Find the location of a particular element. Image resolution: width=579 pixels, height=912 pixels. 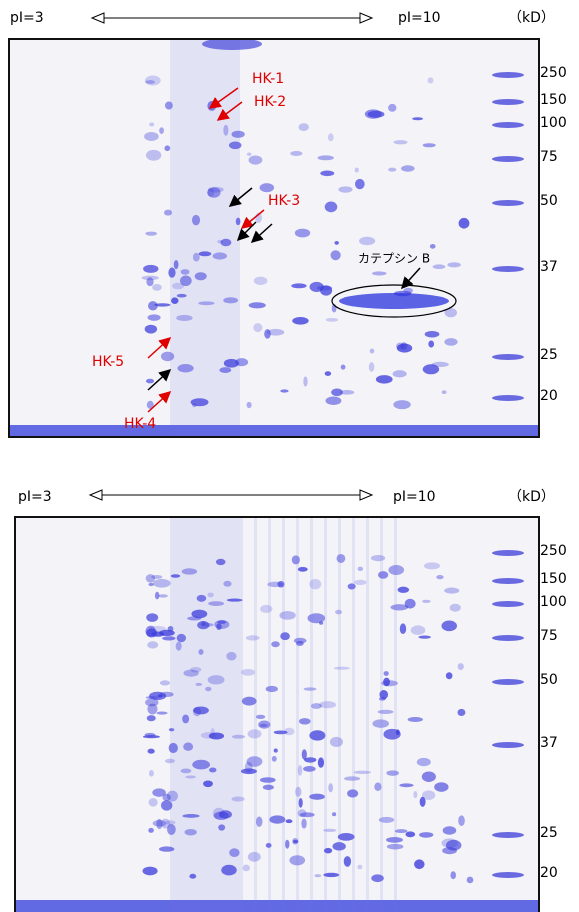

mw-label: 250 is located at coordinates (553, 551).